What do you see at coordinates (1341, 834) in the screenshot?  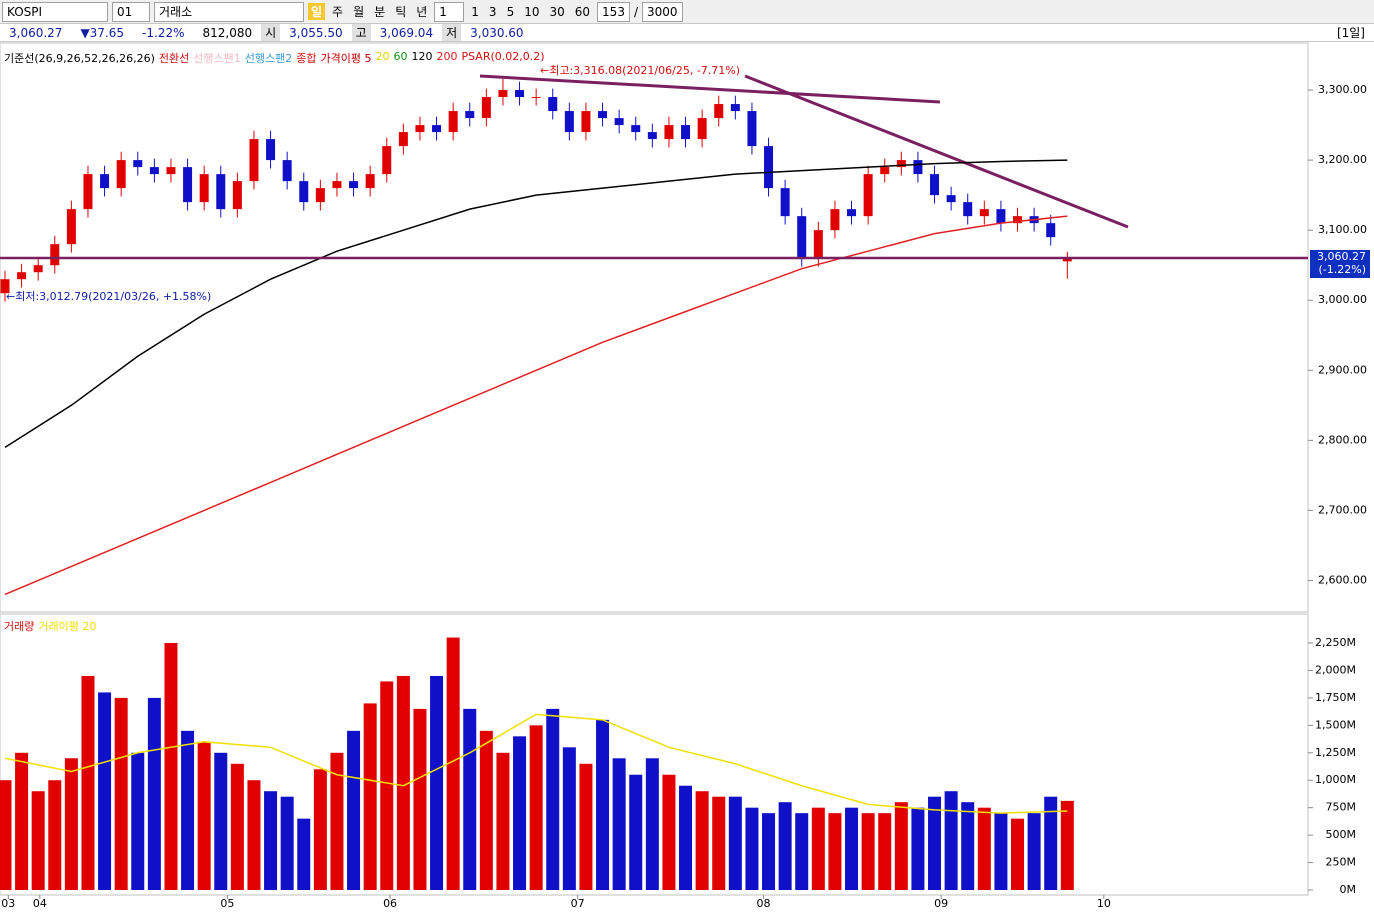 I see `y-tick-label: 500M` at bounding box center [1341, 834].